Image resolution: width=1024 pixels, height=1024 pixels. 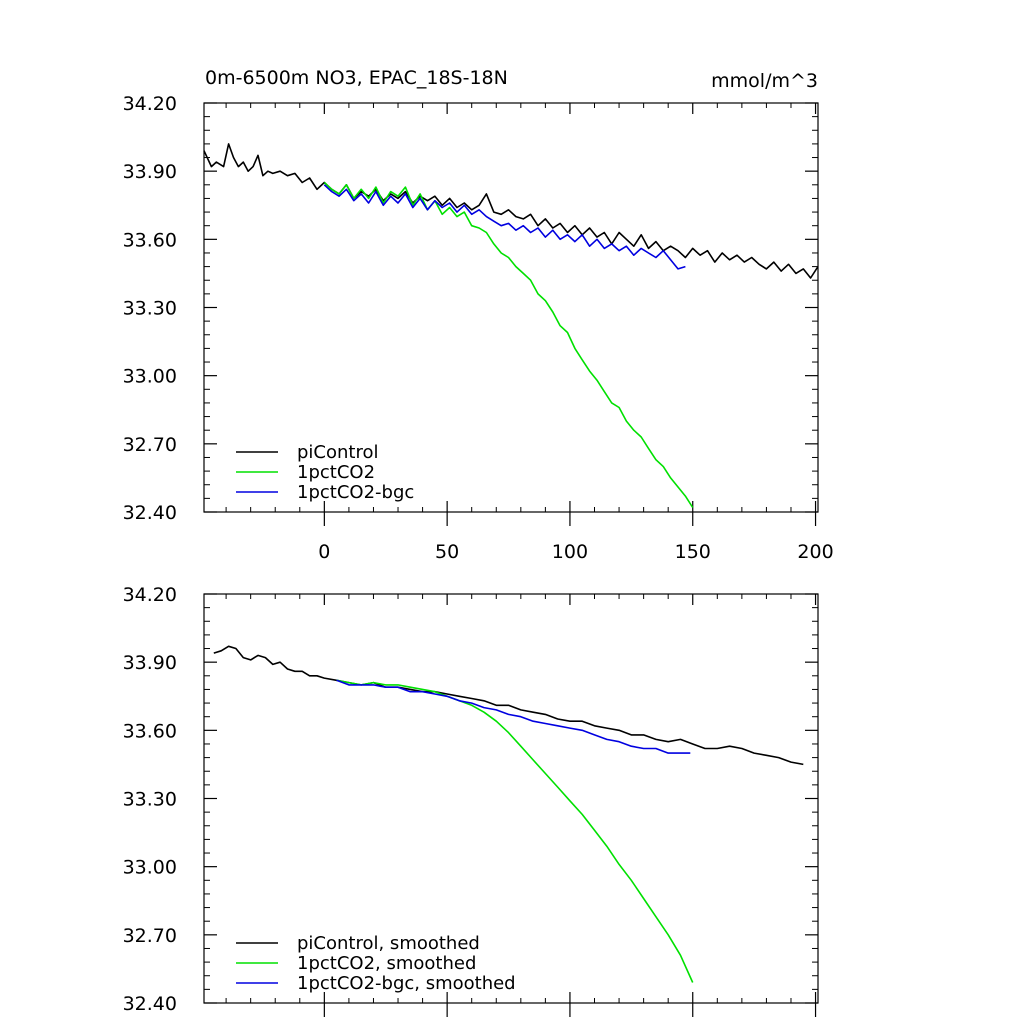 What do you see at coordinates (388, 943) in the screenshot?
I see `legend-label: piControl, smoothed` at bounding box center [388, 943].